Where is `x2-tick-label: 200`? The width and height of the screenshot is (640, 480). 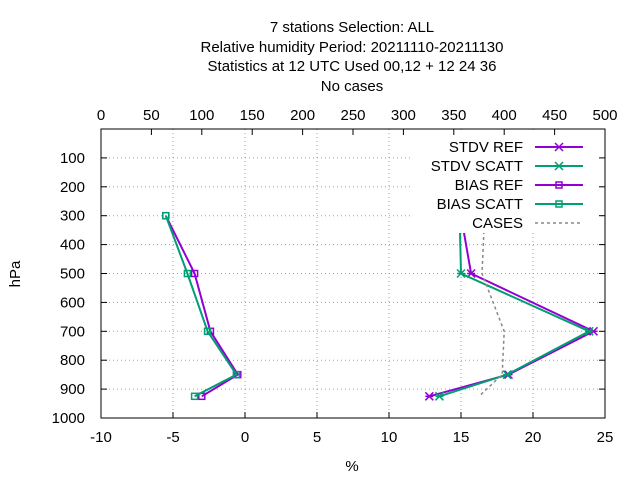
x2-tick-label: 200 is located at coordinates (302, 115).